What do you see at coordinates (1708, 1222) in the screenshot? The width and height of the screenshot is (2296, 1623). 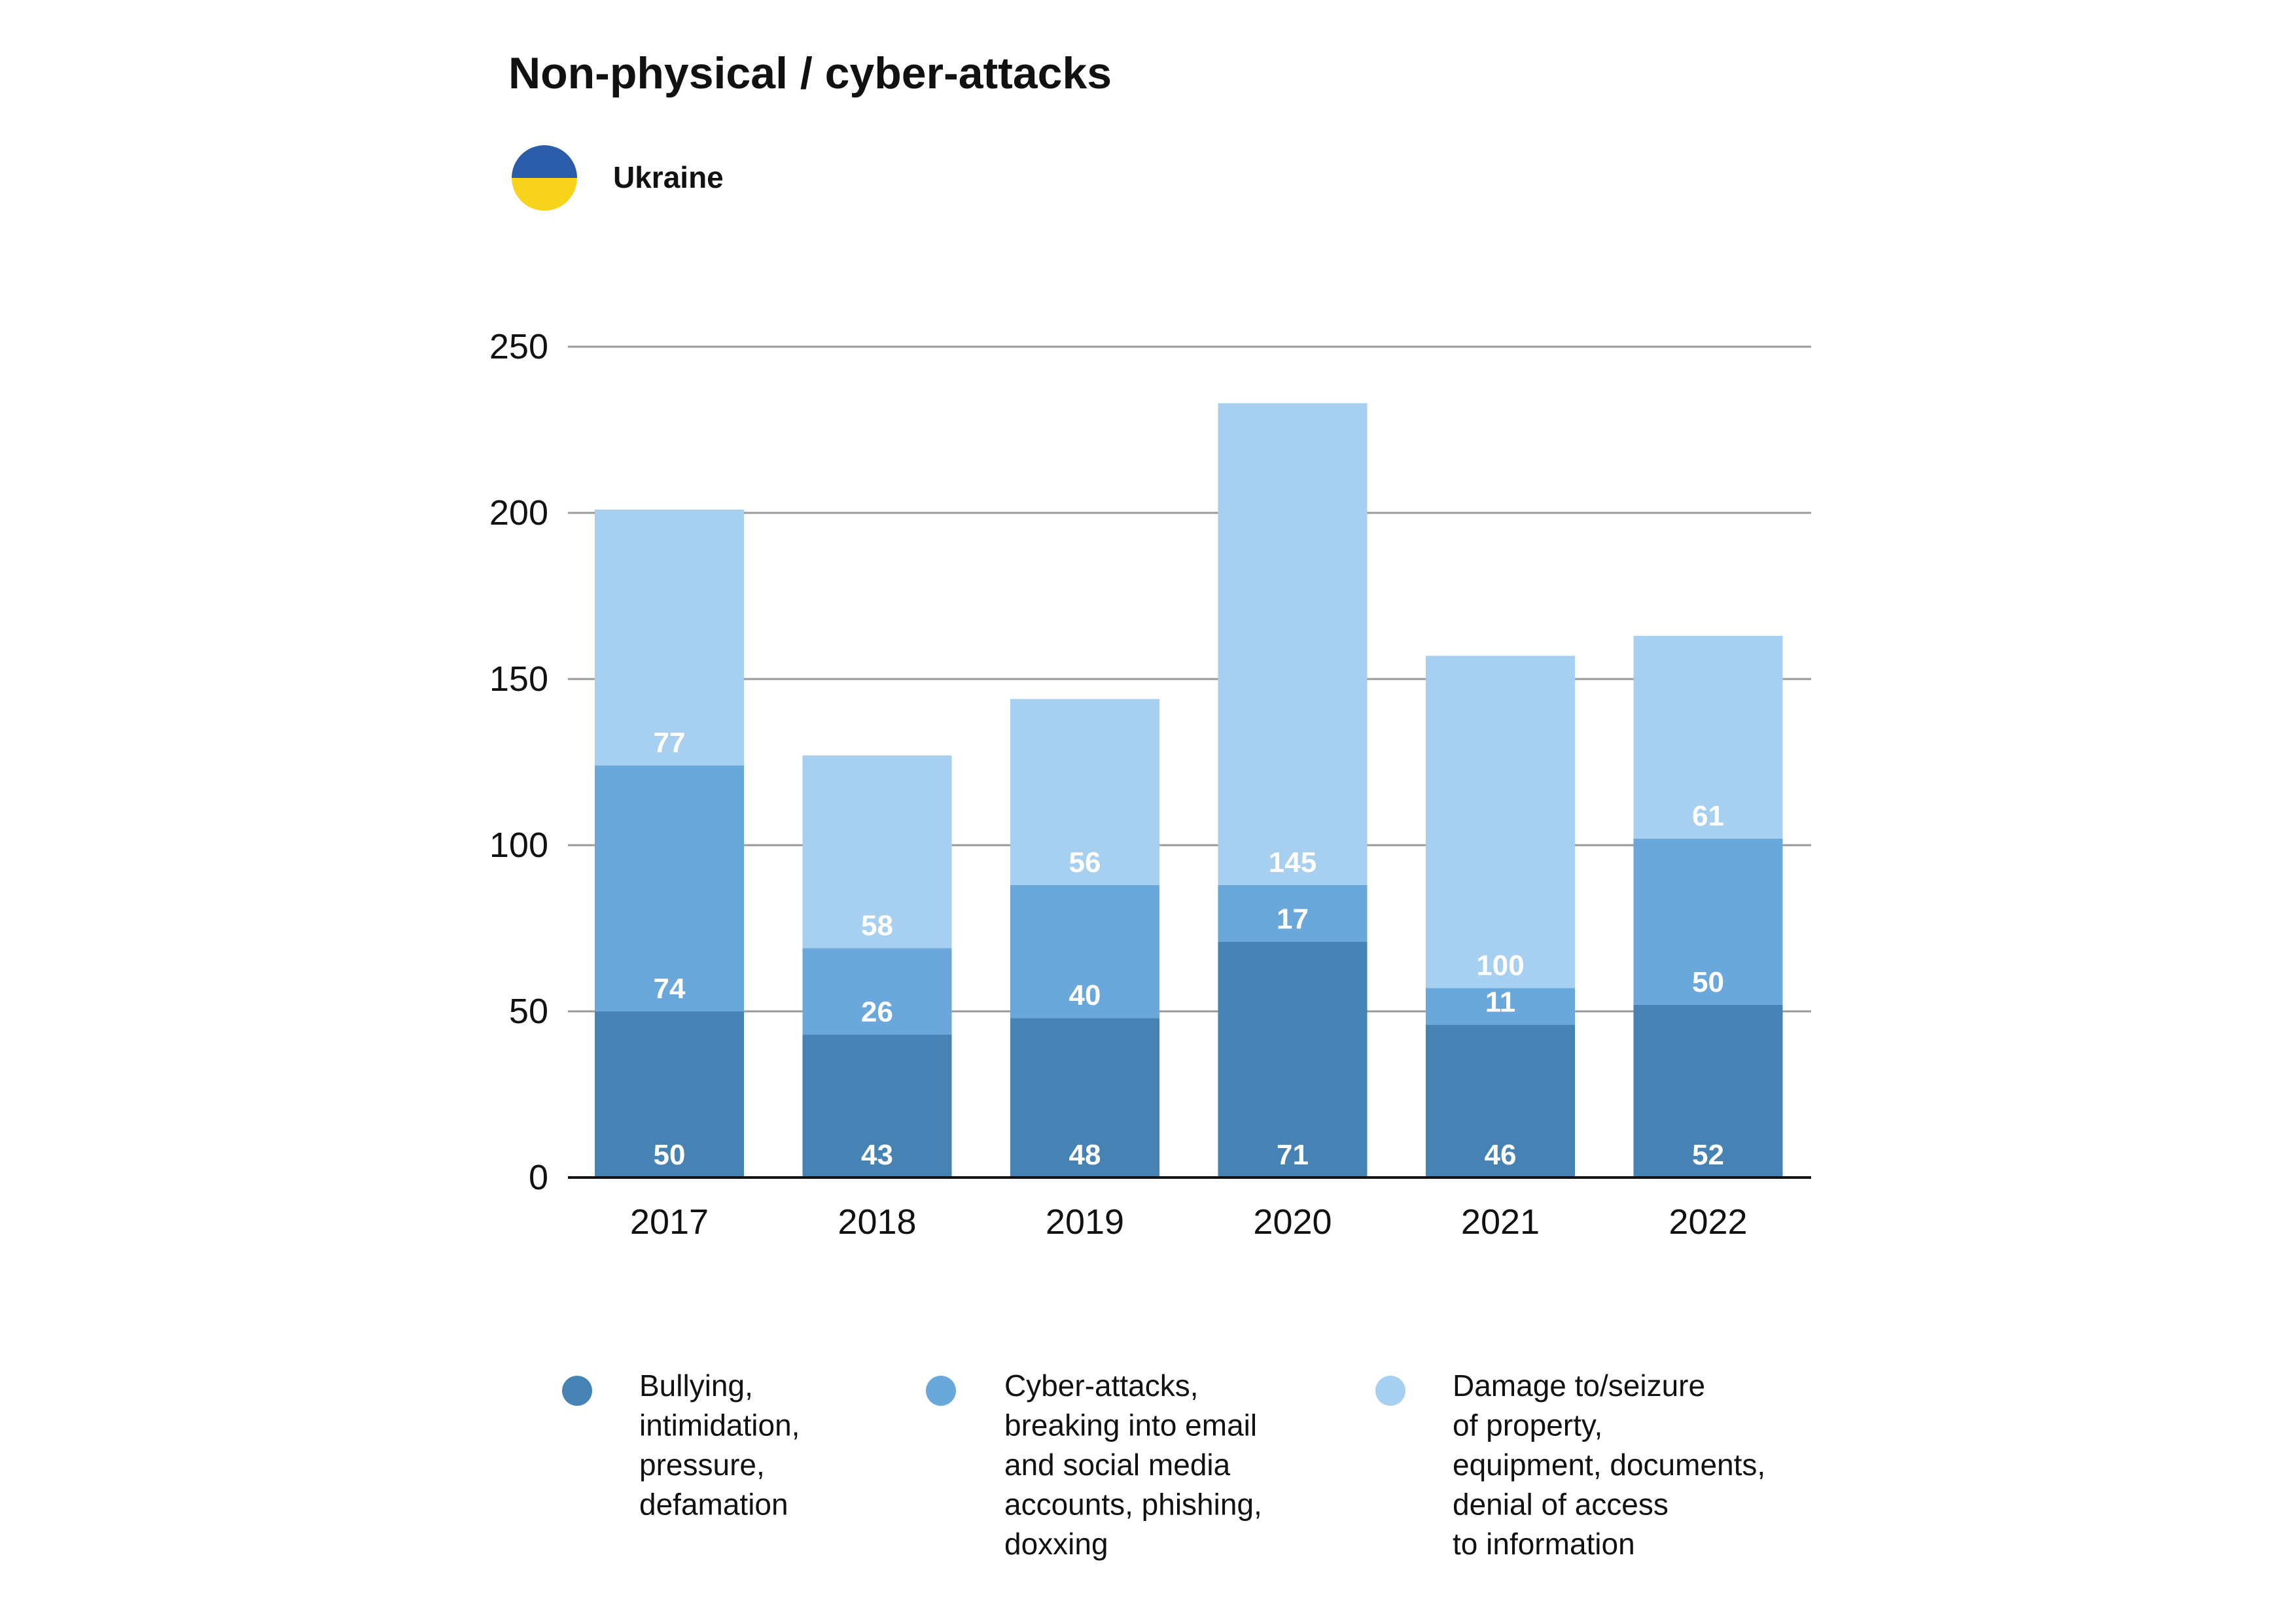 I see `x-tick-label: 2022` at bounding box center [1708, 1222].